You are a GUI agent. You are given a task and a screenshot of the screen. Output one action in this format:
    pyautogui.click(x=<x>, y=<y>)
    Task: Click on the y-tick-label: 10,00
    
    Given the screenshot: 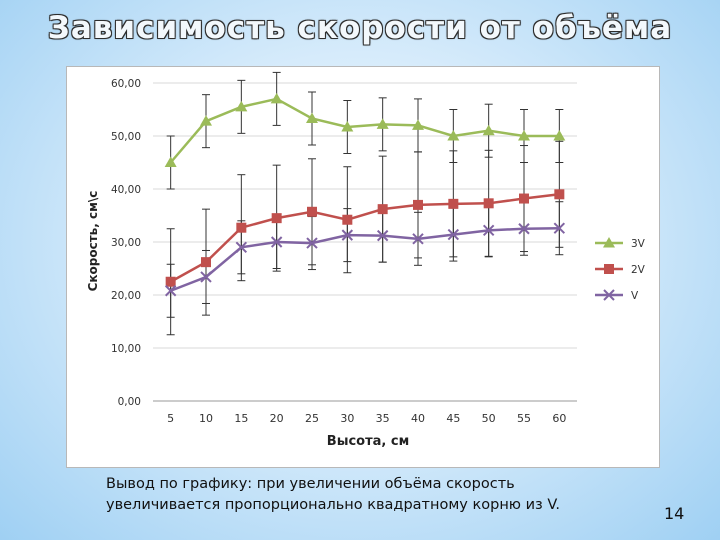 What is the action you would take?
    pyautogui.click(x=126, y=349)
    